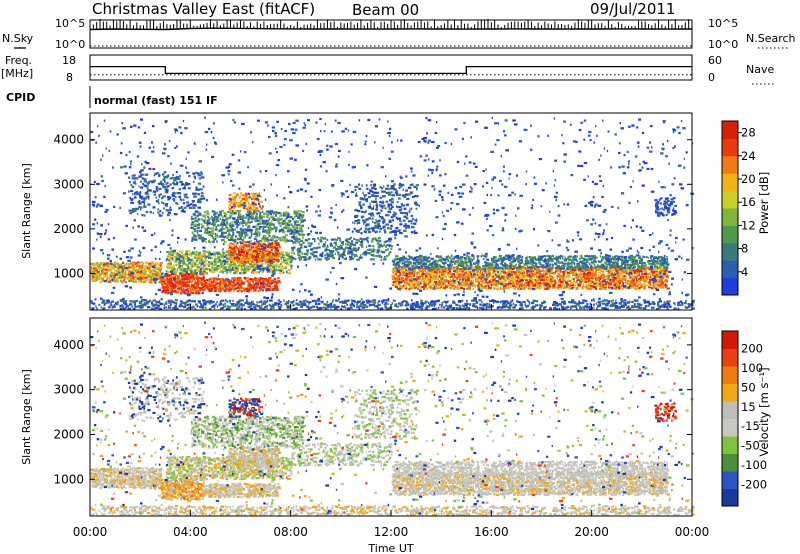  I want to click on chart-title: Christmas Valley East (fitACF), so click(203, 9).